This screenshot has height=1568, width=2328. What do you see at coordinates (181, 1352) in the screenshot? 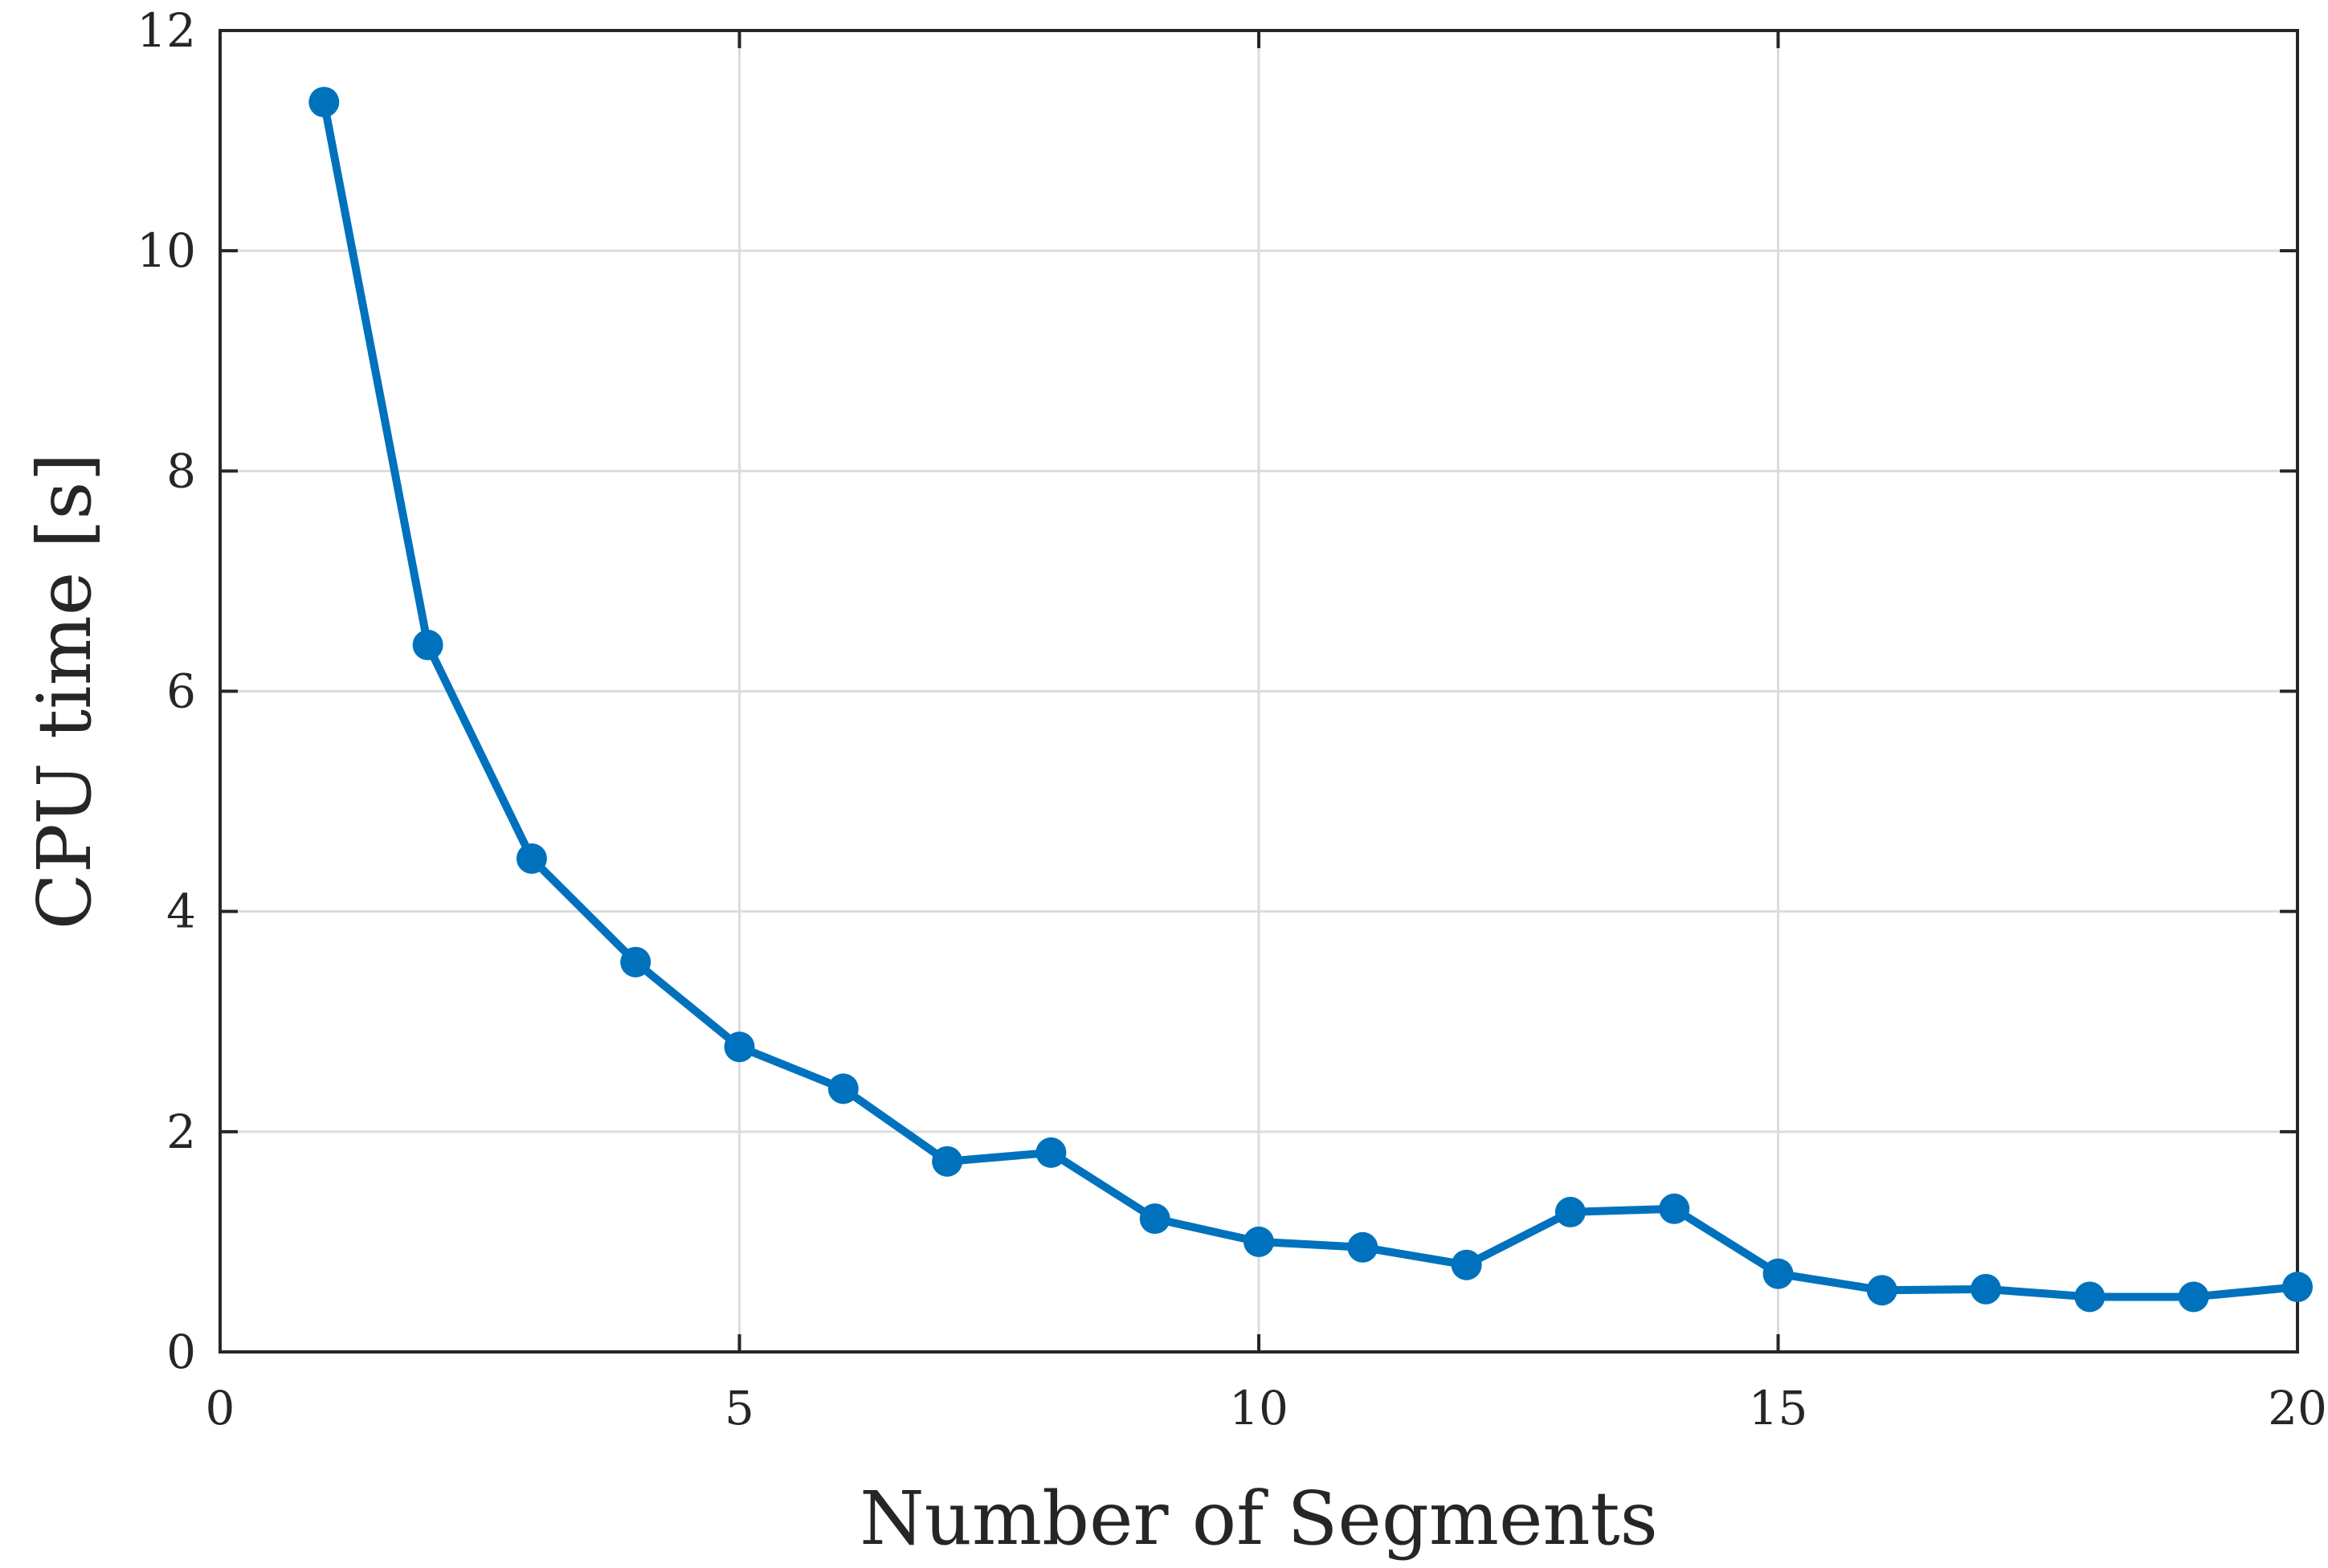
I see `y-tick-label: 0` at bounding box center [181, 1352].